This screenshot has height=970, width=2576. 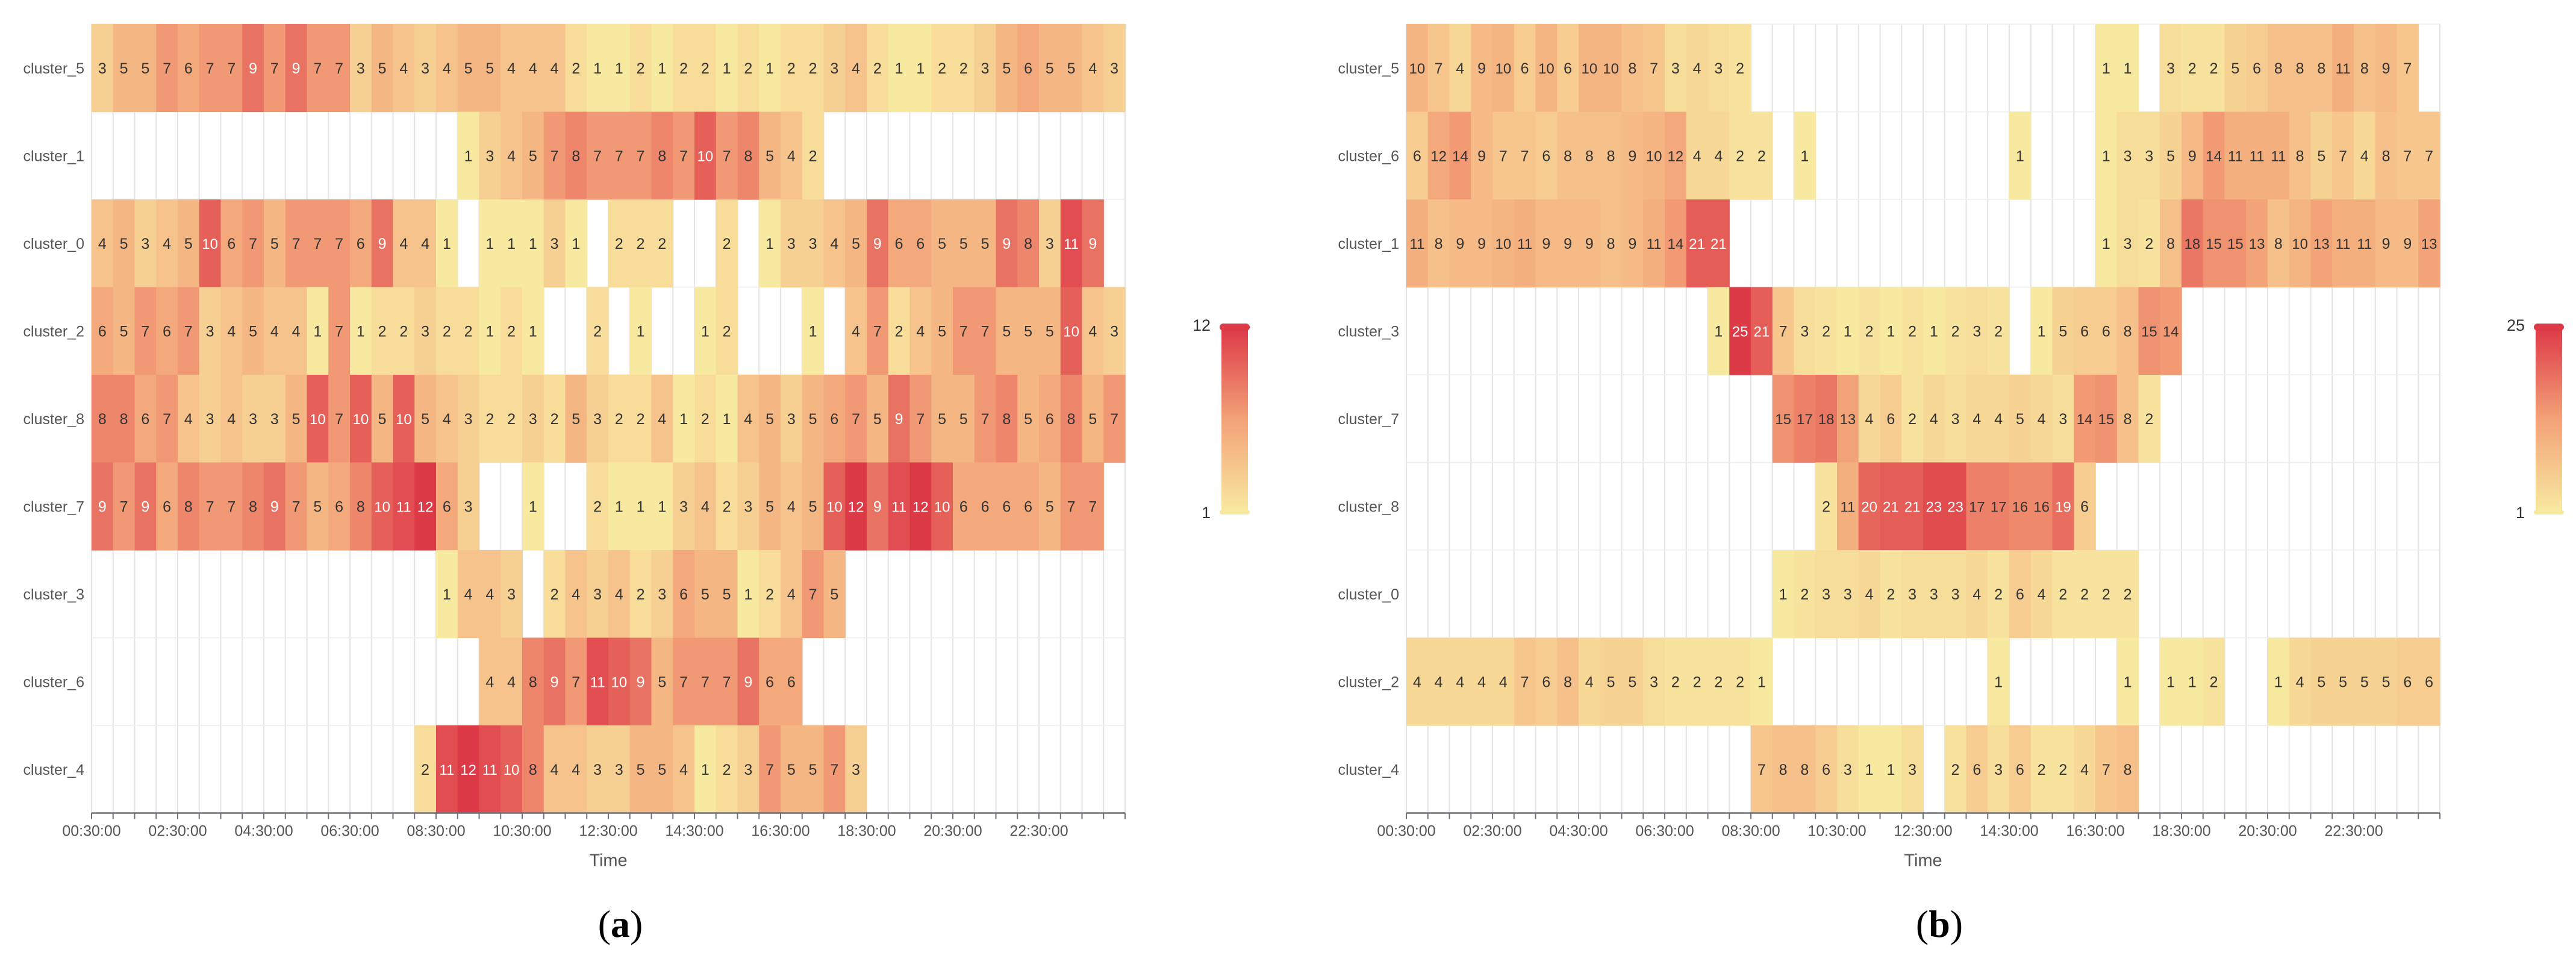 I want to click on legend-max-handle, so click(x=1235, y=328).